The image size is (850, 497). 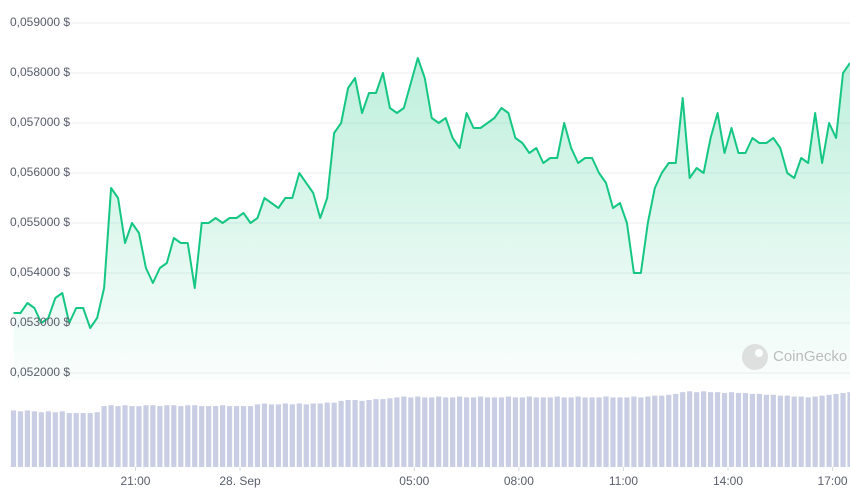 What do you see at coordinates (135, 481) in the screenshot?
I see `x-tick-label: 21:00` at bounding box center [135, 481].